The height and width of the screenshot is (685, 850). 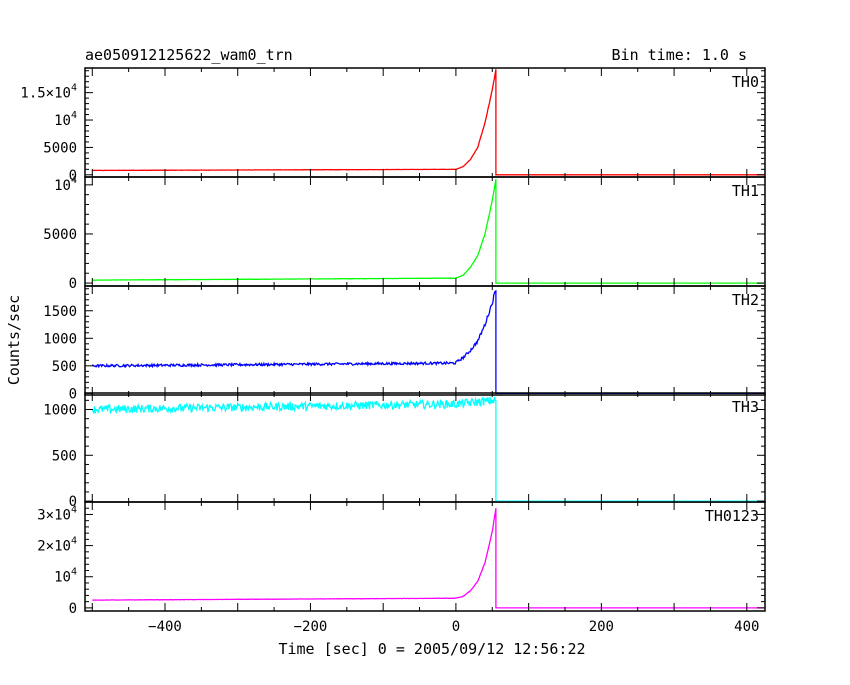 What do you see at coordinates (679, 55) in the screenshot?
I see `chart-title-right: Bin time: 1.0 s` at bounding box center [679, 55].